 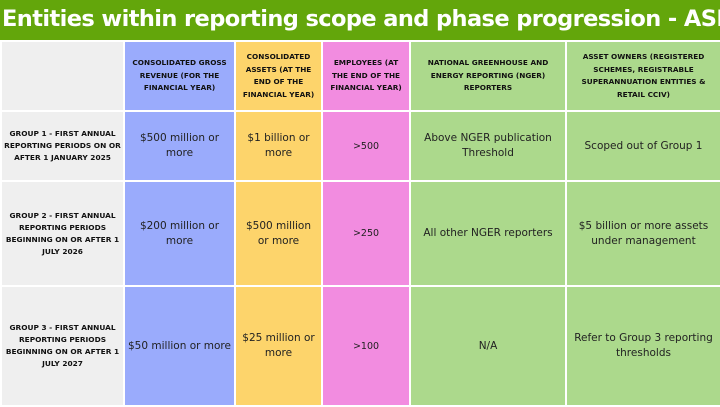 What do you see at coordinates (62, 76) in the screenshot?
I see `header-blank` at bounding box center [62, 76].